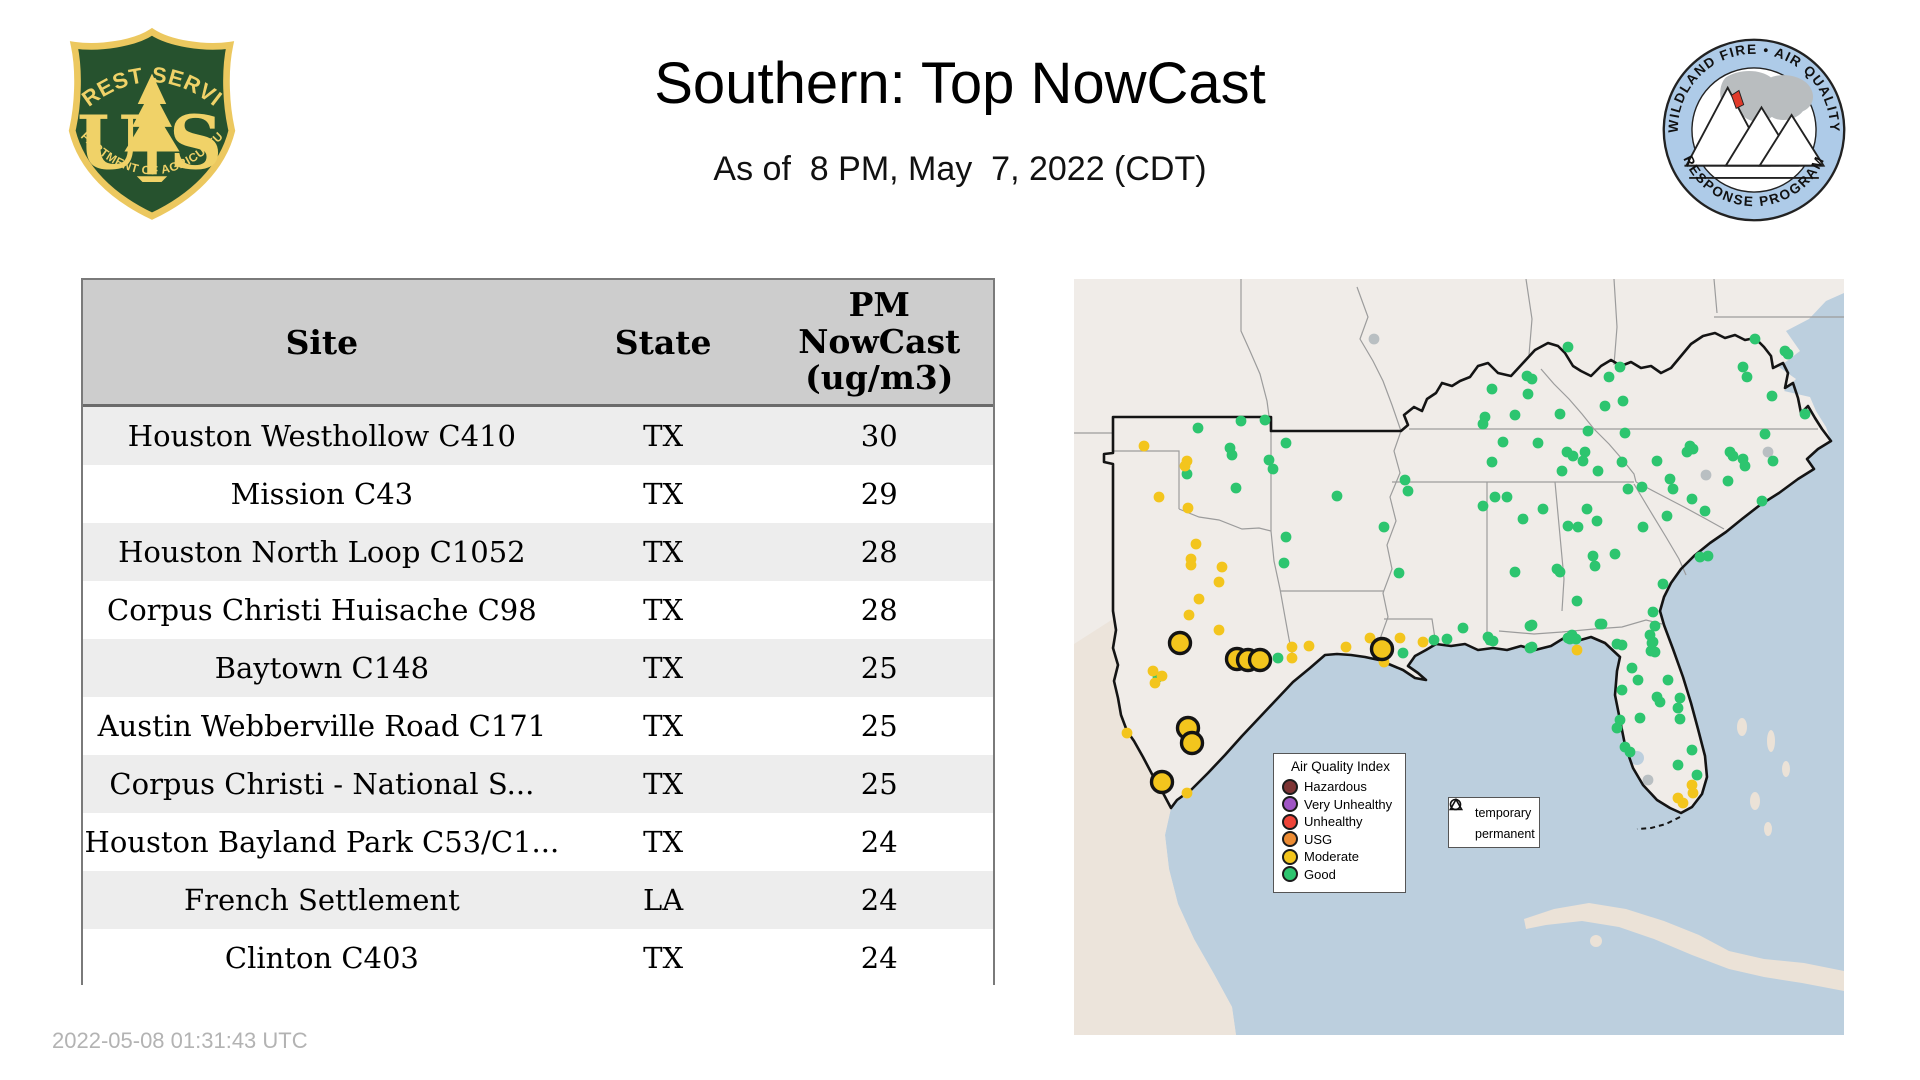  What do you see at coordinates (1335, 787) in the screenshot?
I see `aqi-legend-label: Hazardous` at bounding box center [1335, 787].